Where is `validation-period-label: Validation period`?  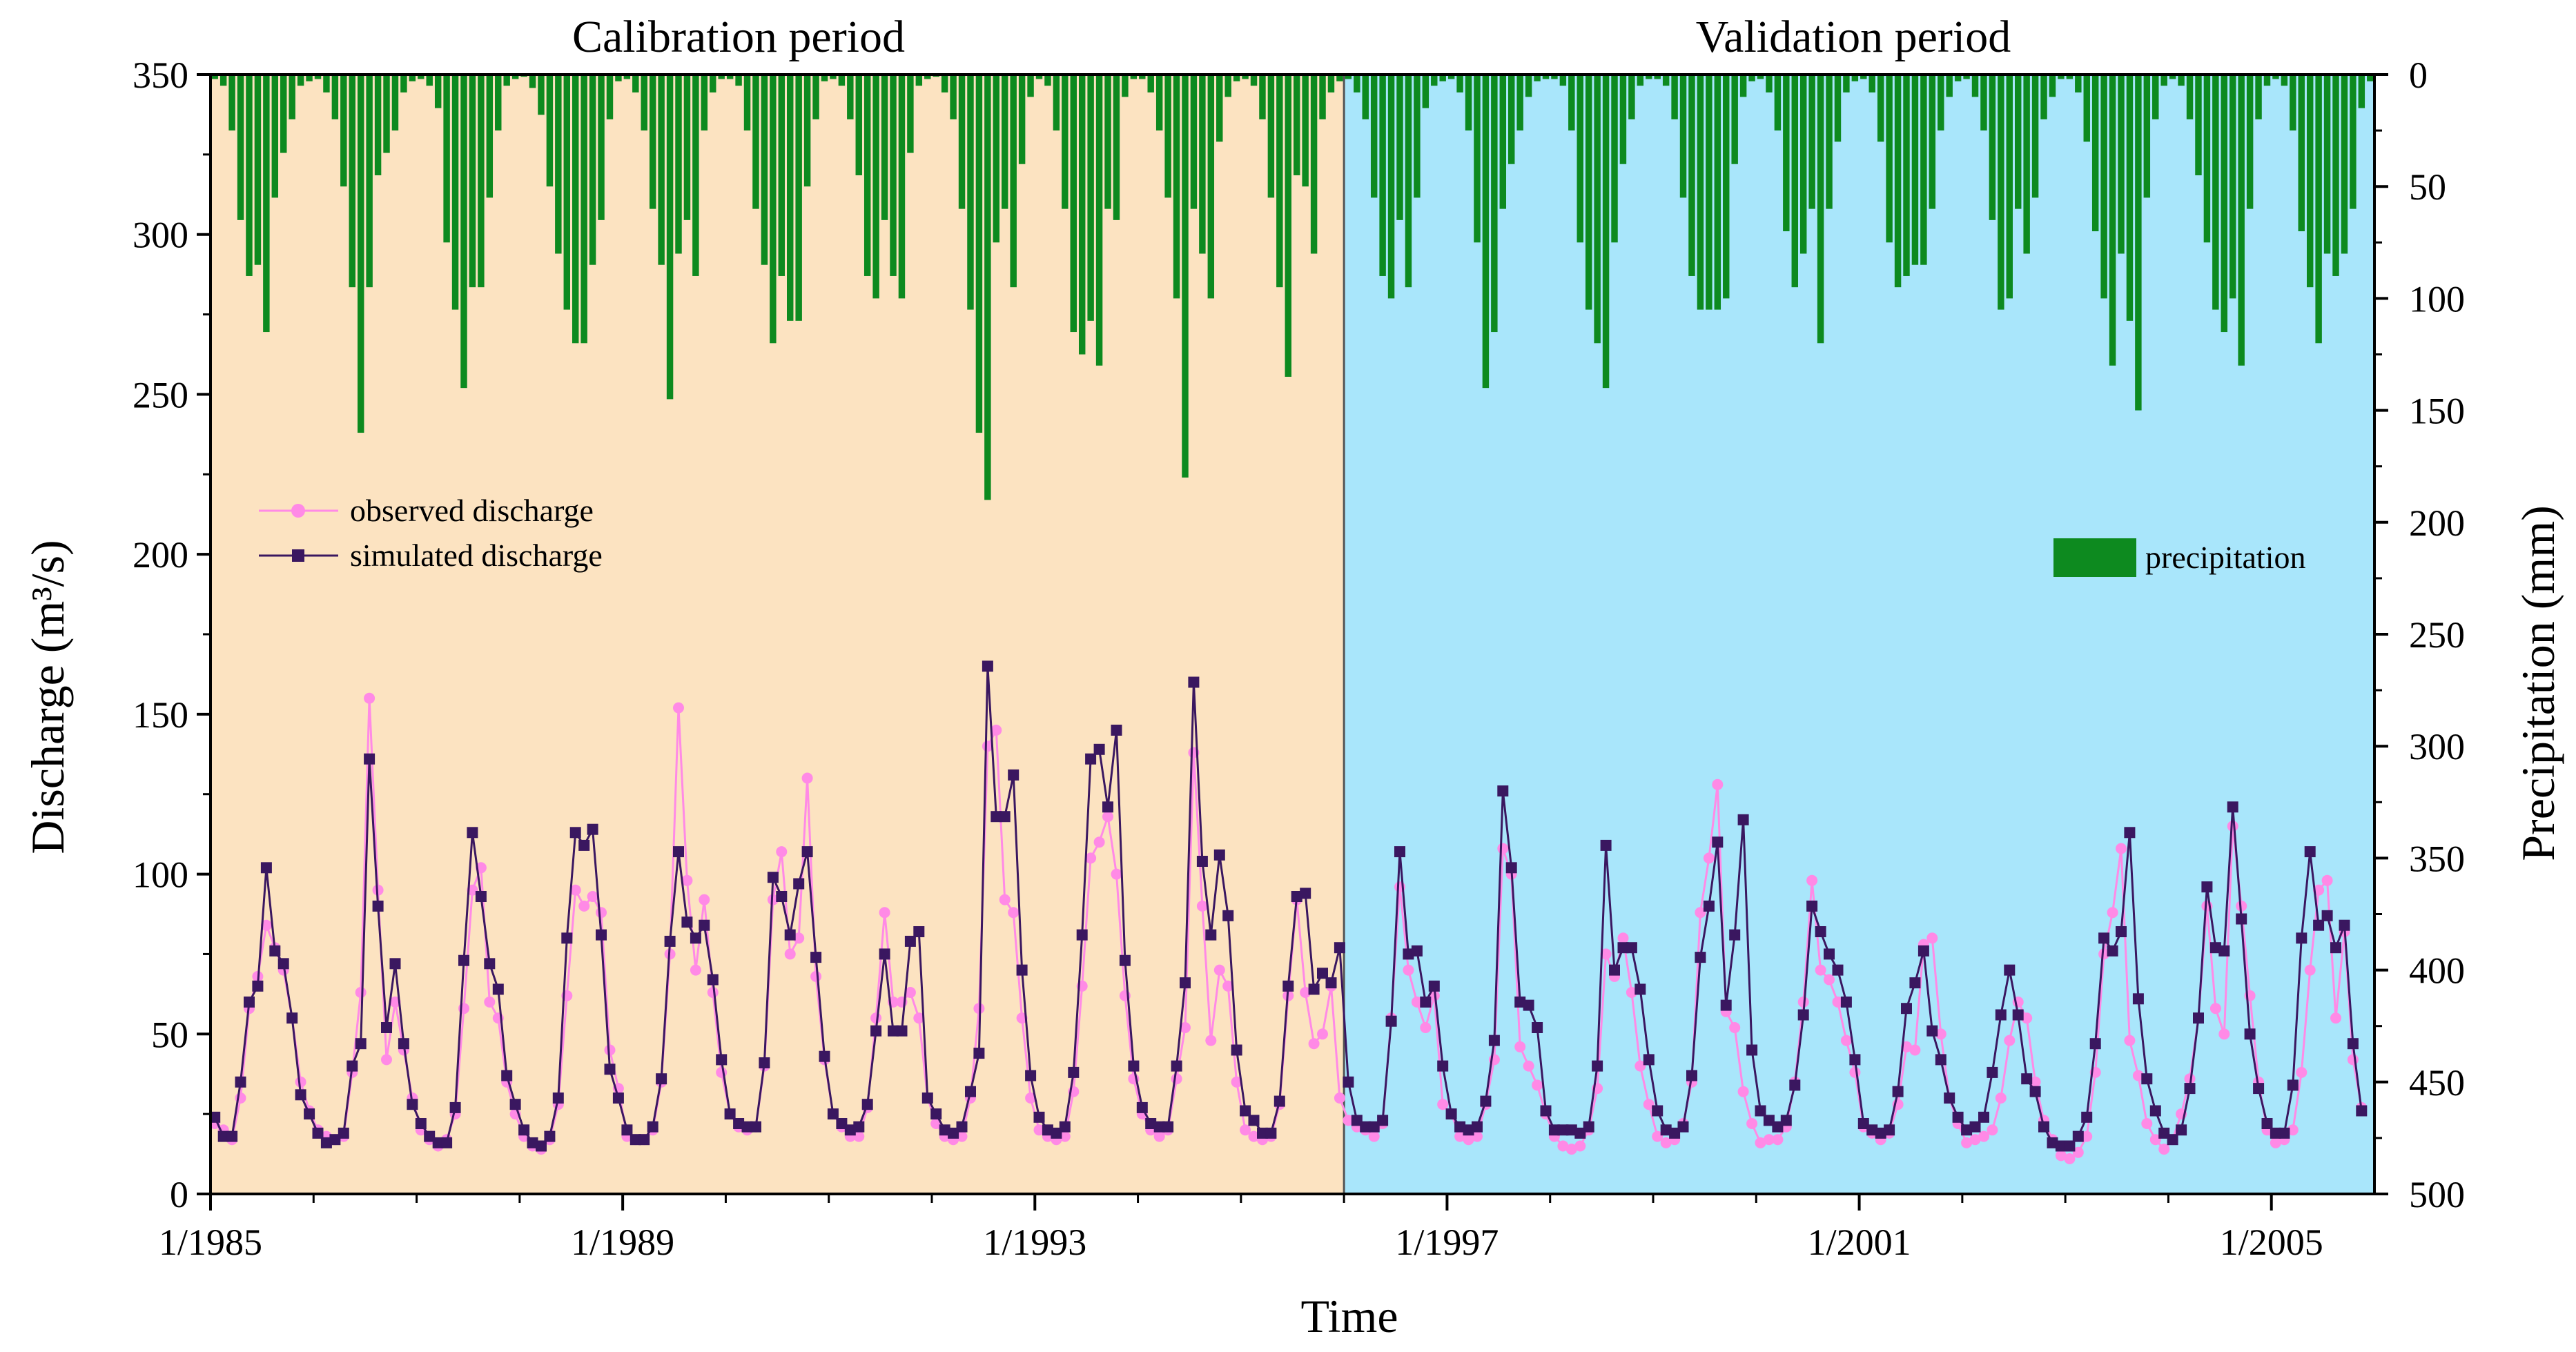 validation-period-label: Validation period is located at coordinates (1853, 37).